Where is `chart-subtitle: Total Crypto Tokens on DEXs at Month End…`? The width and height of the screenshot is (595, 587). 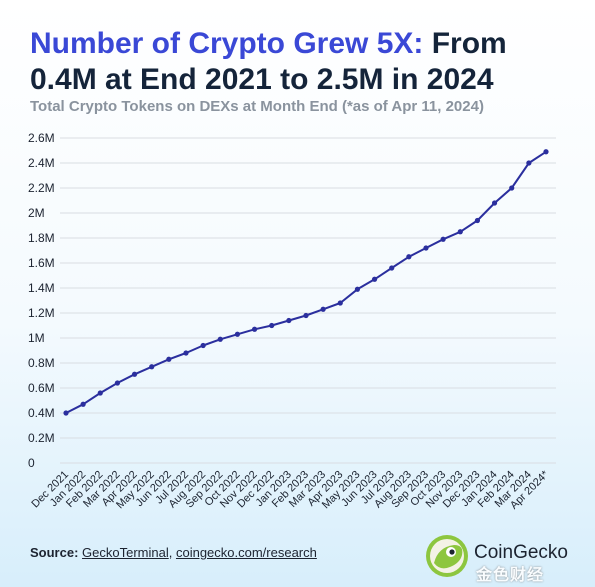
chart-subtitle: Total Crypto Tokens on DEXs at Month End… is located at coordinates (257, 106).